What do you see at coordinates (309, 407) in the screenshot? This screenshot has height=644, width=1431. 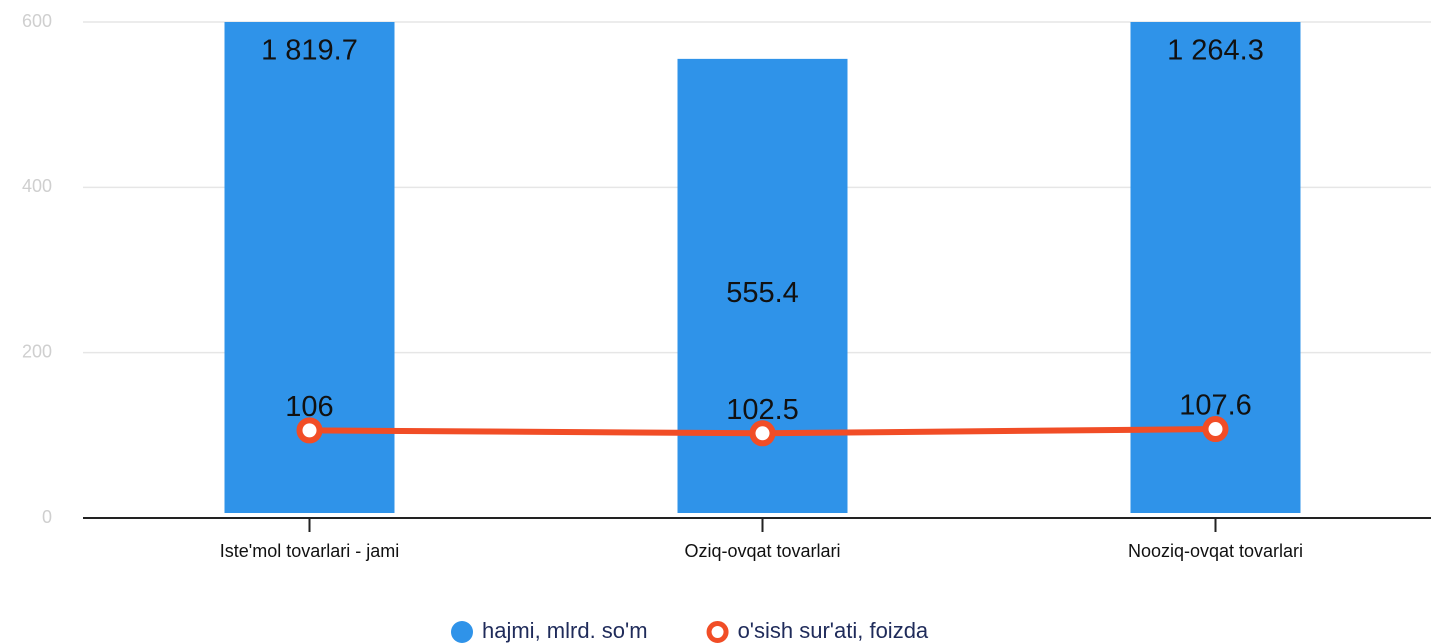 I see `line-value-label: 106` at bounding box center [309, 407].